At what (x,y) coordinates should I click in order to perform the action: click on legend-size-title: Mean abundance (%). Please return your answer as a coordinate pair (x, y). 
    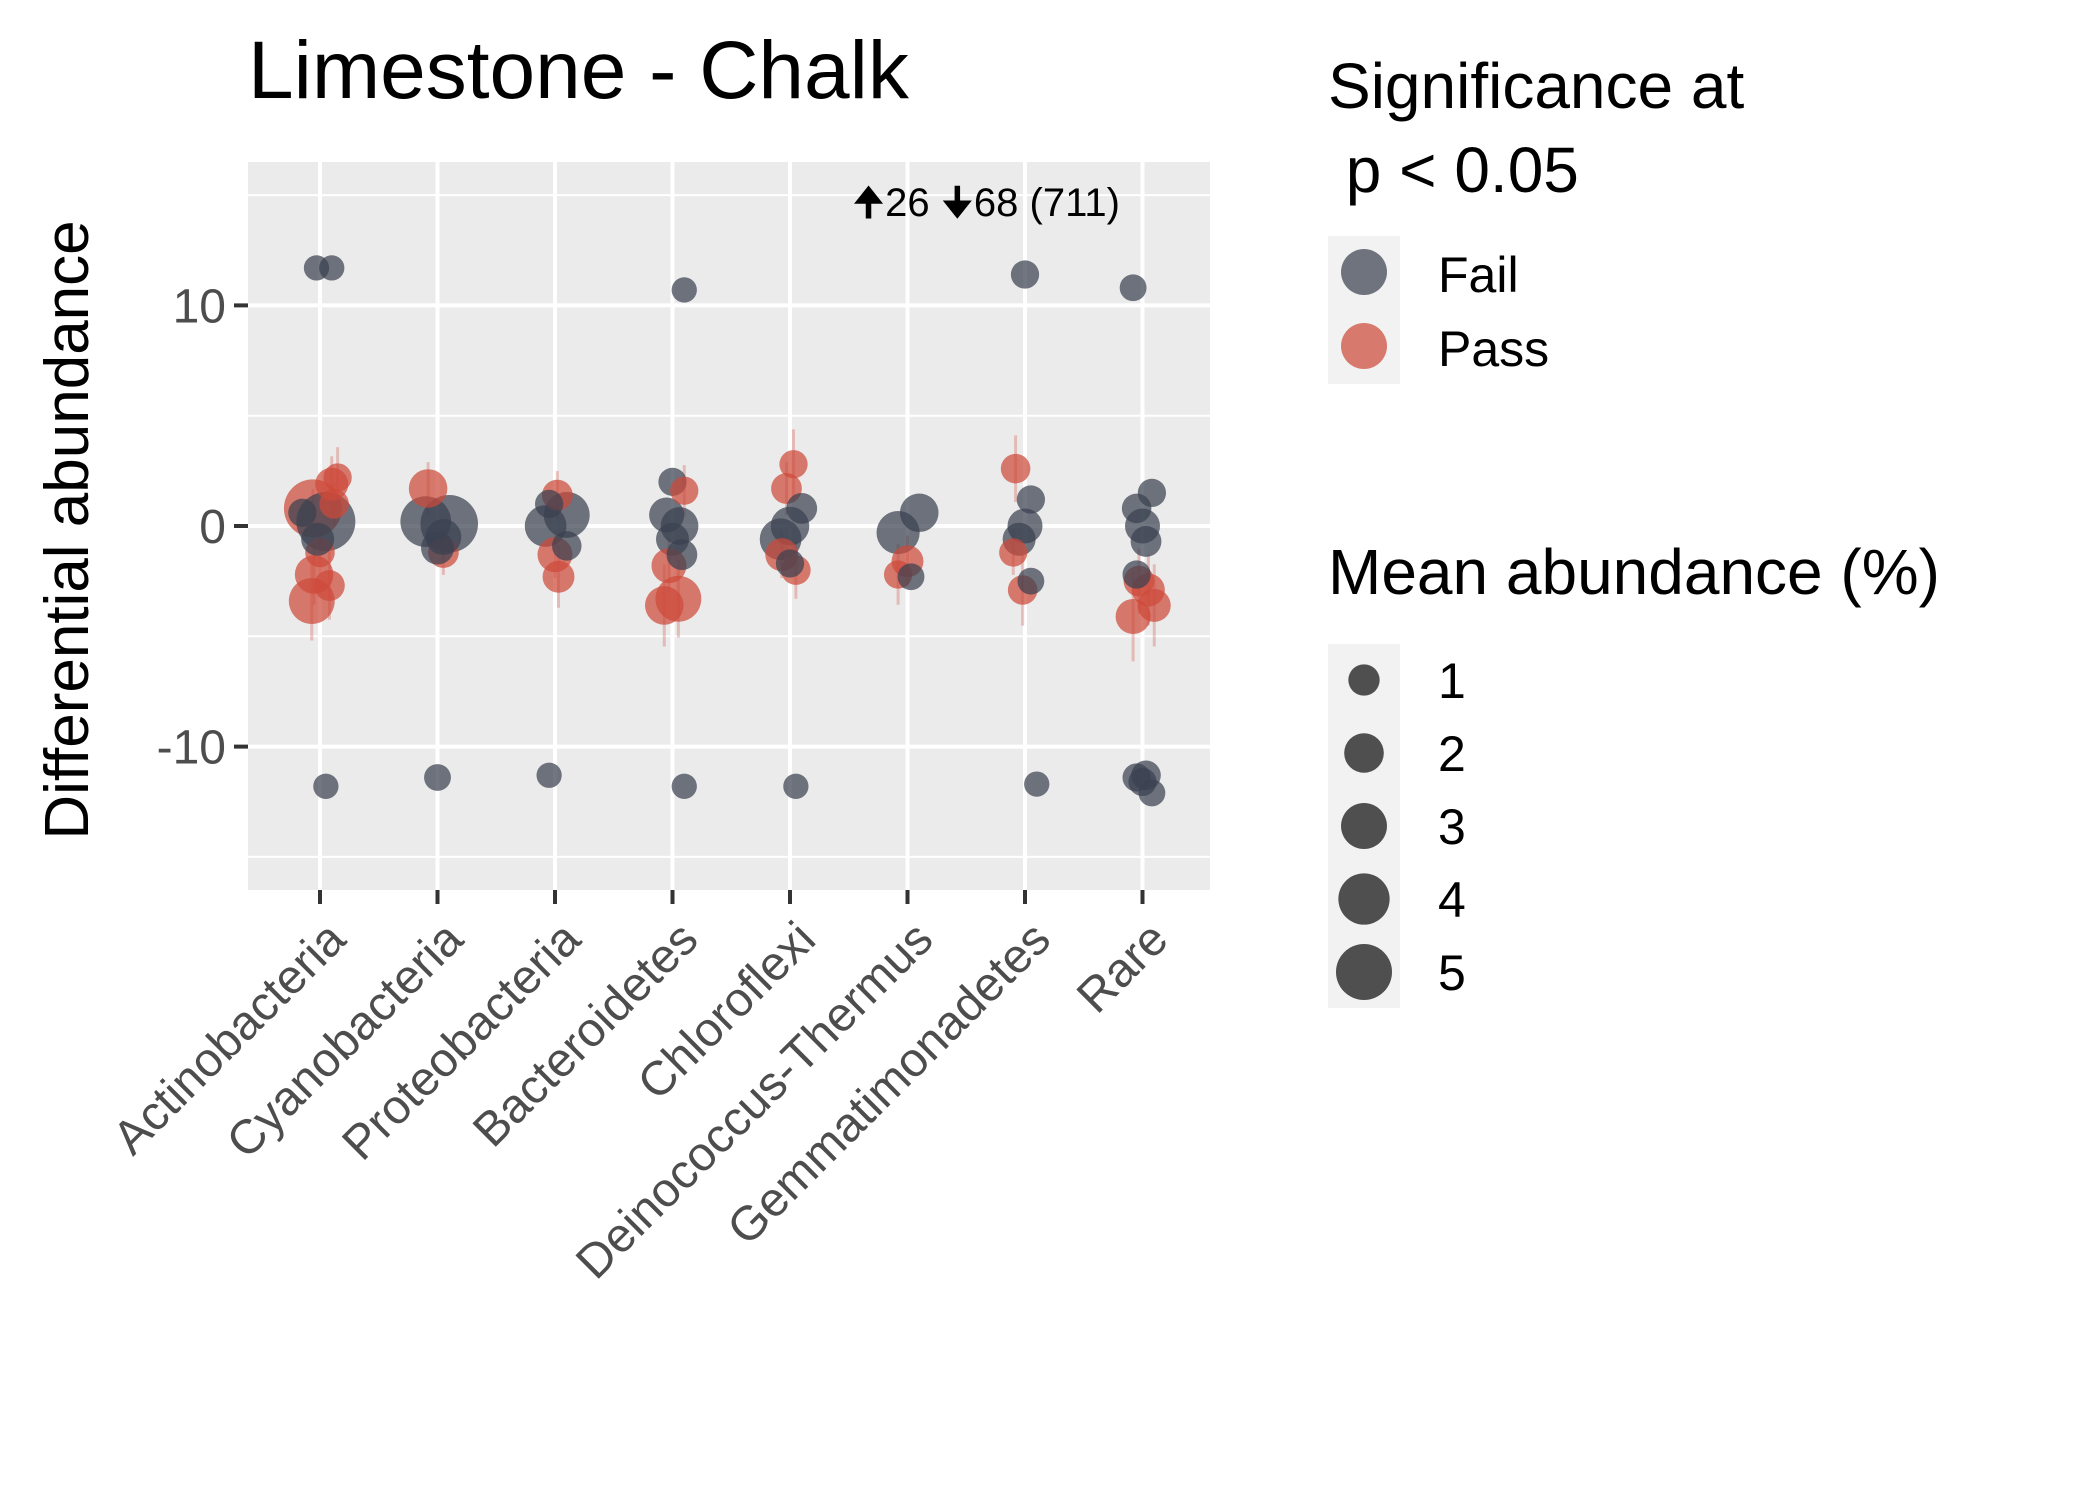
    Looking at the image, I should click on (1634, 572).